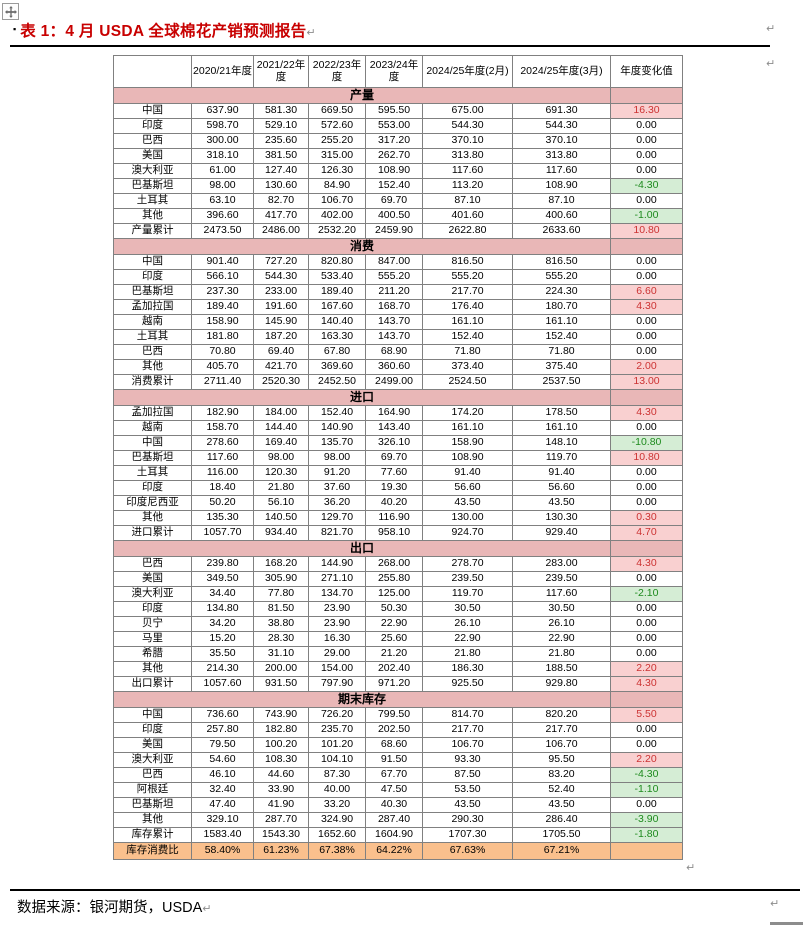 The image size is (804, 927). What do you see at coordinates (281, 579) in the screenshot?
I see `value-cell: 305.90` at bounding box center [281, 579].